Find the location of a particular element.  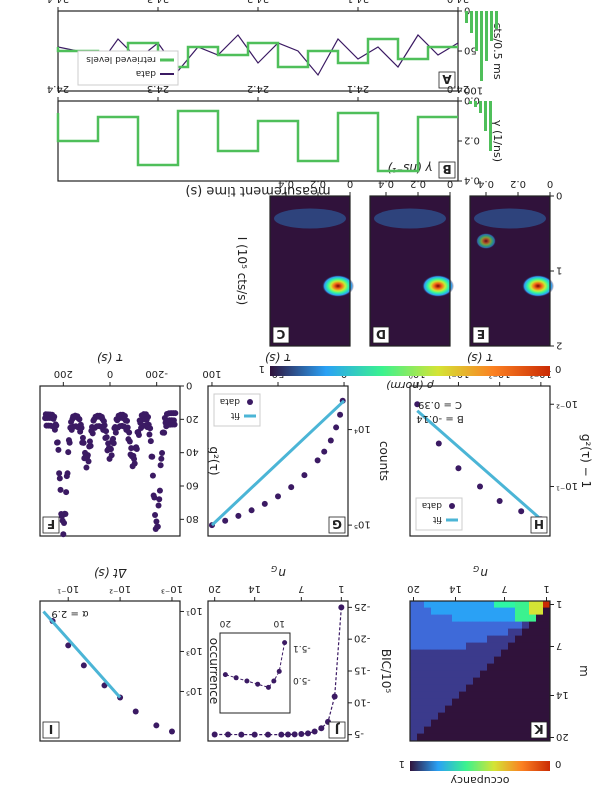

panels-CDE-ylabel: I (10⁵ cts/s) is located at coordinates (242, 271).